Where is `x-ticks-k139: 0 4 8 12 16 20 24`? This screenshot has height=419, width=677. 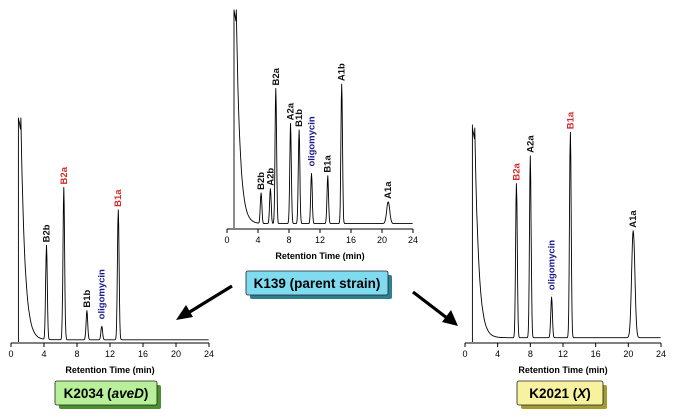 x-ticks-k139: 0 4 8 12 16 20 24 is located at coordinates (321, 237).